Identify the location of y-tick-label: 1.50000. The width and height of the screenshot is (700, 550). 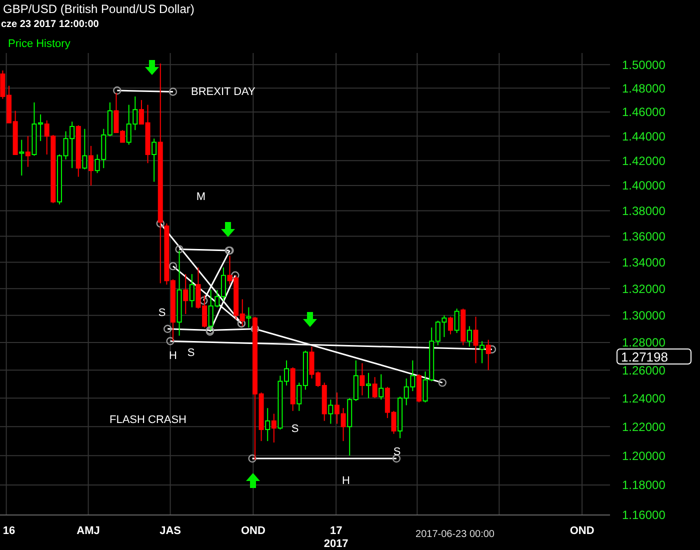
(644, 65).